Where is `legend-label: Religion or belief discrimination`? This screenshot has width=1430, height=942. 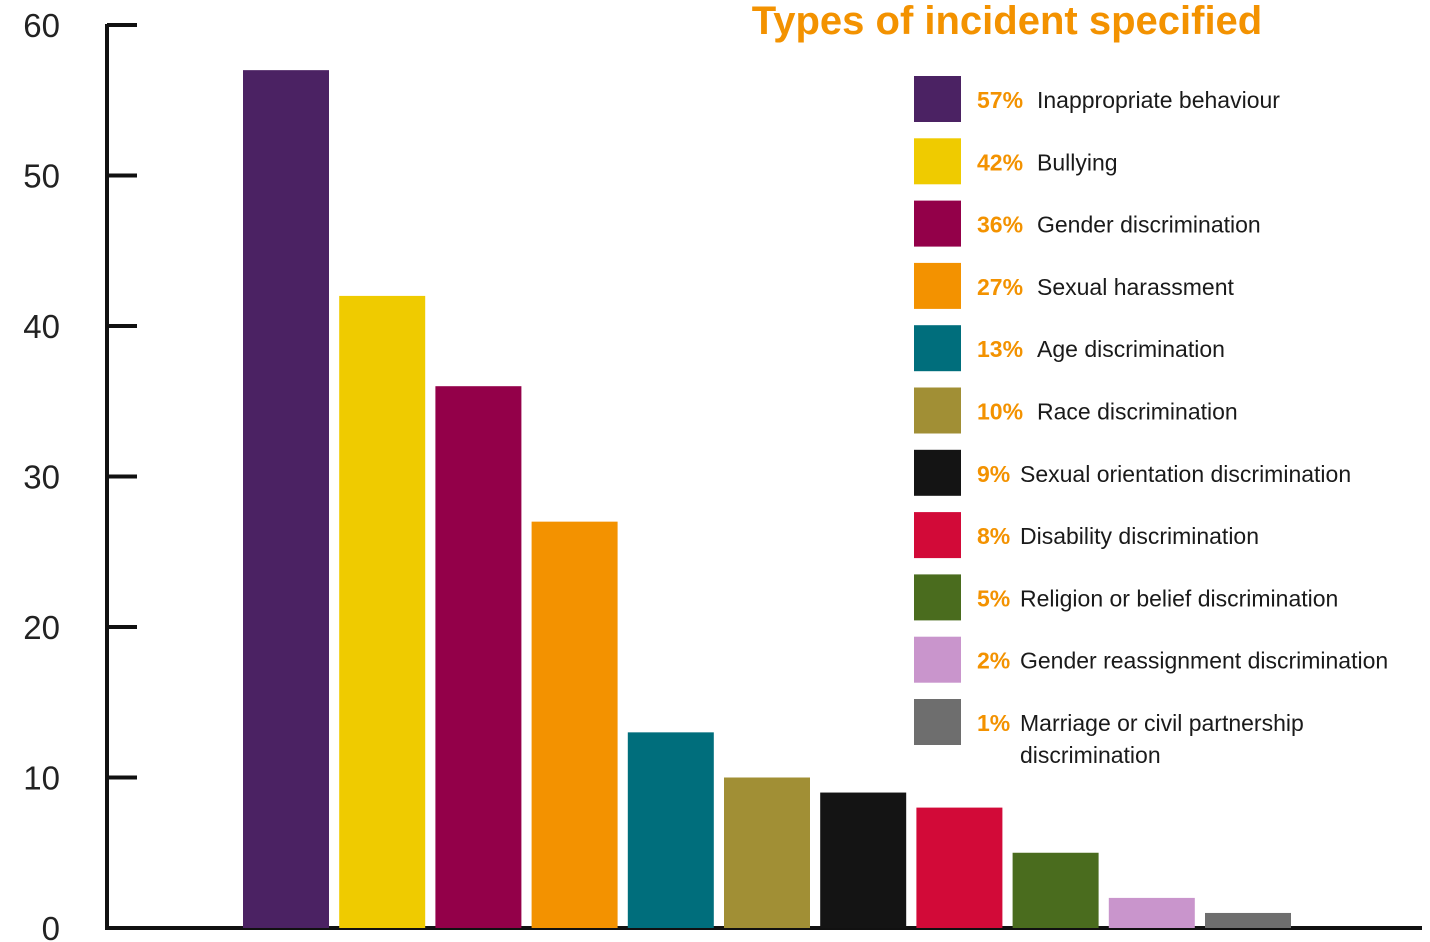
legend-label: Religion or belief discrimination is located at coordinates (1179, 598).